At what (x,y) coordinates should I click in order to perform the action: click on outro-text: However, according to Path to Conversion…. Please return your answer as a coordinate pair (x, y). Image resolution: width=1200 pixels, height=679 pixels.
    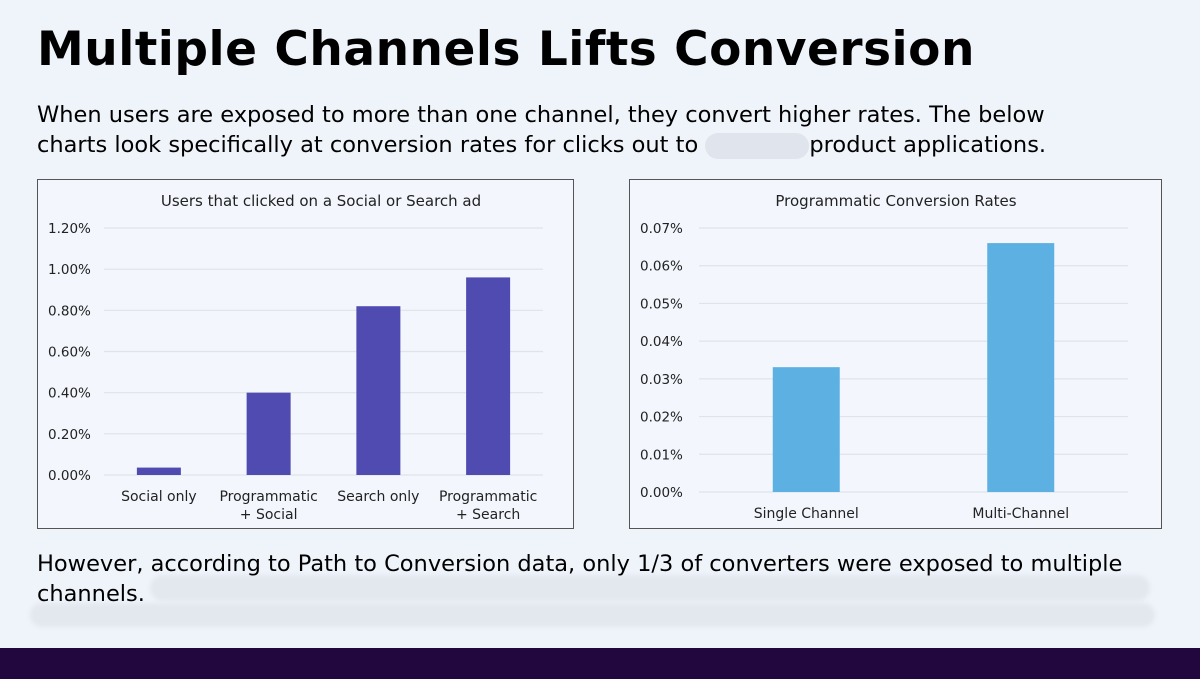
    Looking at the image, I should click on (579, 579).